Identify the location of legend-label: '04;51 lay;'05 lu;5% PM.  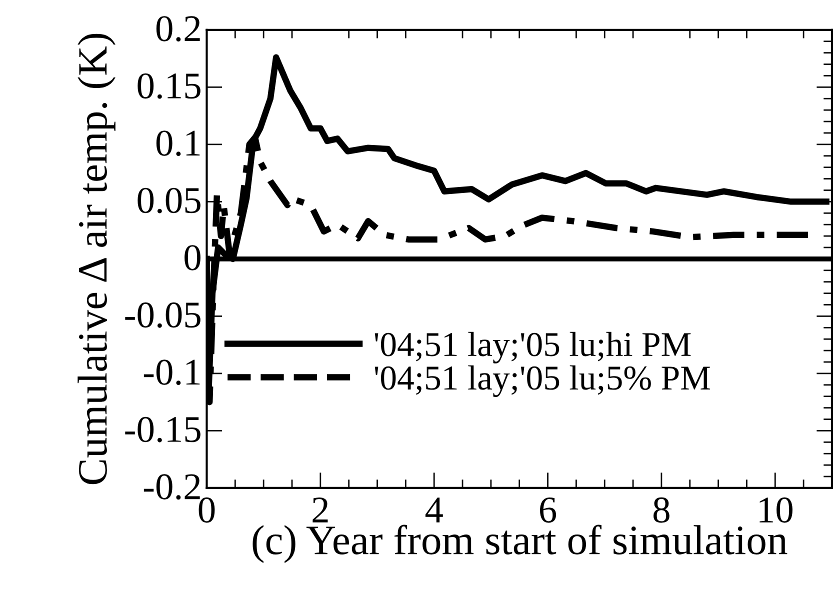
(542, 381).